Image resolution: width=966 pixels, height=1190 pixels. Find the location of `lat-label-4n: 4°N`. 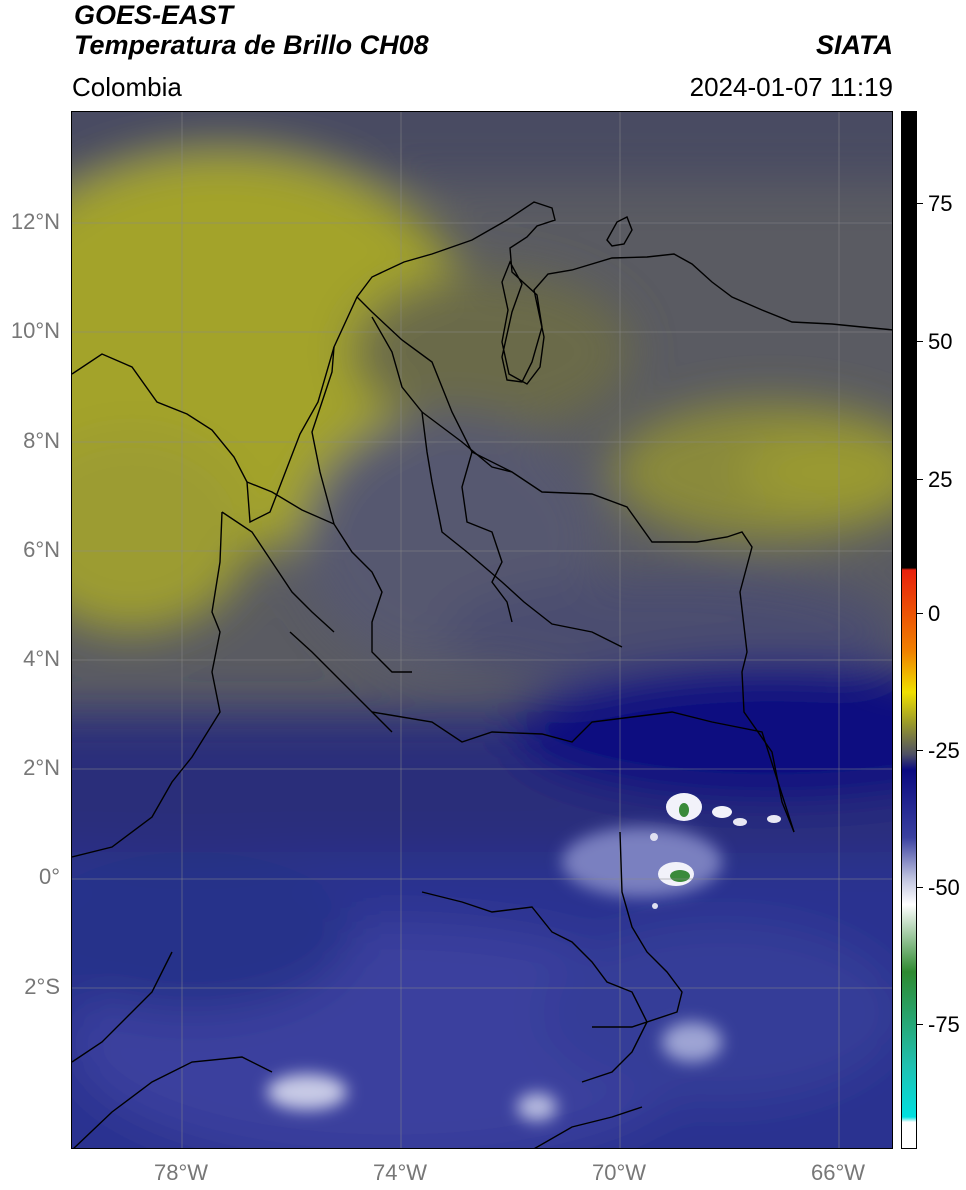

lat-label-4n: 4°N is located at coordinates (41, 658).